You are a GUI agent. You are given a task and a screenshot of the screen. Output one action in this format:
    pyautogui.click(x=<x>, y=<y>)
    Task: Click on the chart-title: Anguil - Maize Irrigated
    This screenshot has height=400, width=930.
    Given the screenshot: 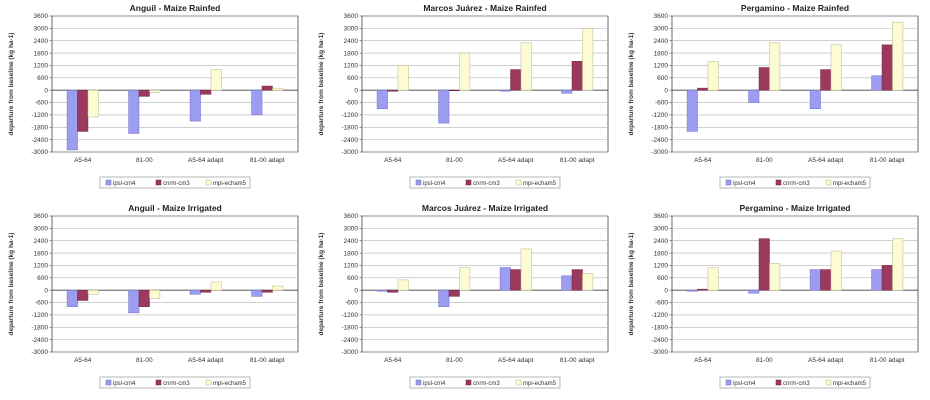 What is the action you would take?
    pyautogui.click(x=175, y=208)
    